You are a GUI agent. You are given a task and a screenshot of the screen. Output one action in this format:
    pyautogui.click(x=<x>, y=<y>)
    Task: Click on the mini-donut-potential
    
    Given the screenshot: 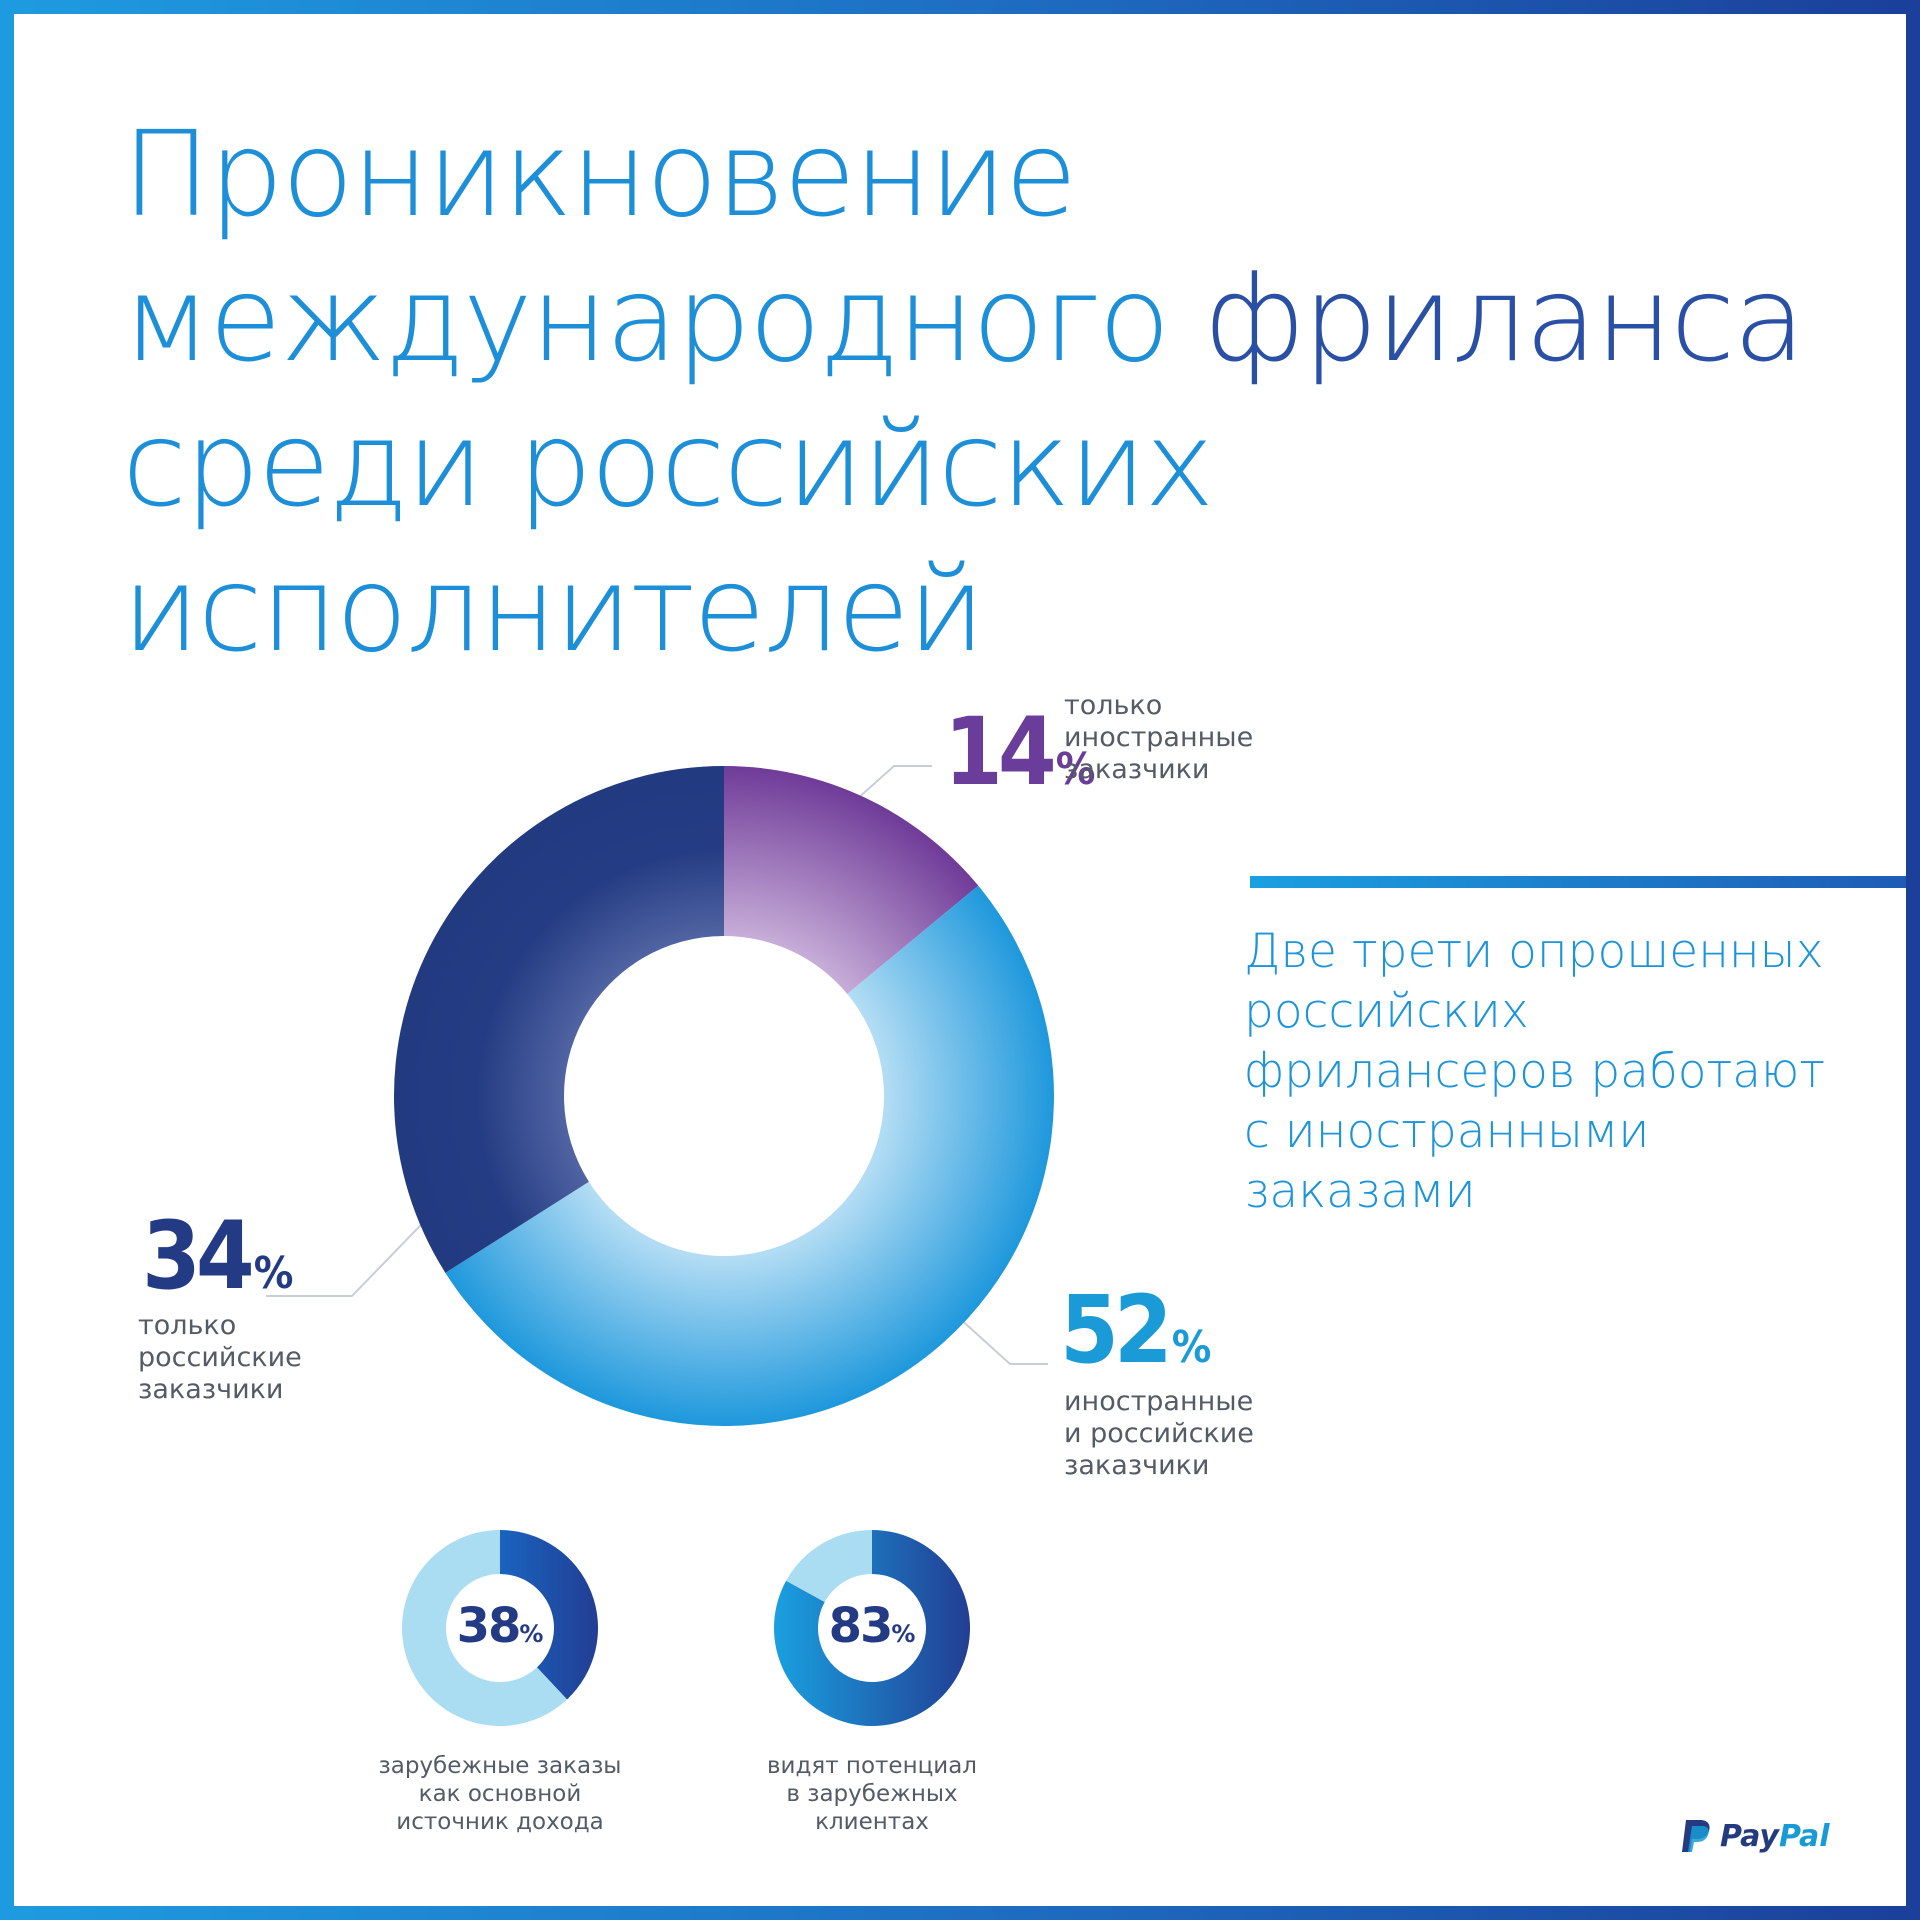 What is the action you would take?
    pyautogui.click(x=872, y=1628)
    